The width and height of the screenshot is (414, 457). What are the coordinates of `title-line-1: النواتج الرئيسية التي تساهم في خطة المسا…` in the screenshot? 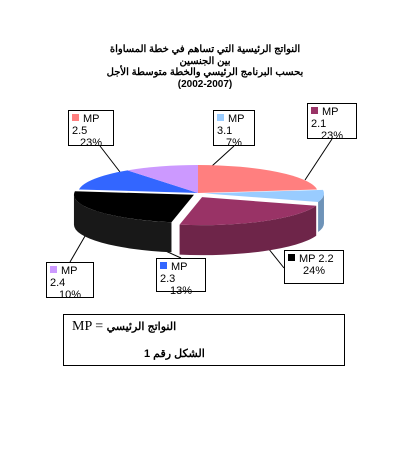 It's located at (205, 49).